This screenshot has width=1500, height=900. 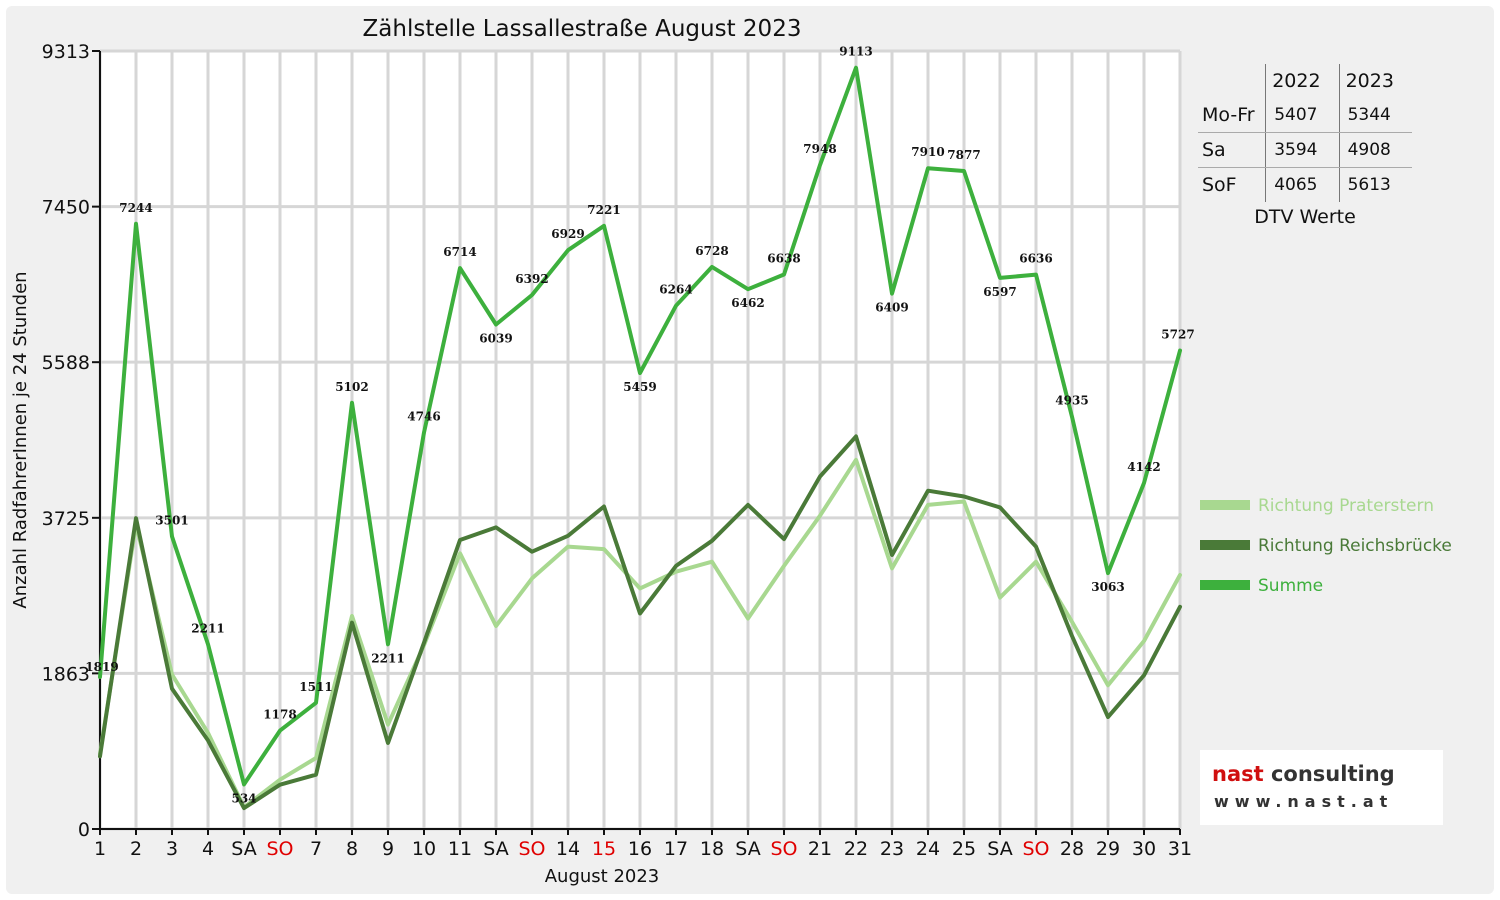 I want to click on x-tick-label: 24, so click(x=928, y=849).